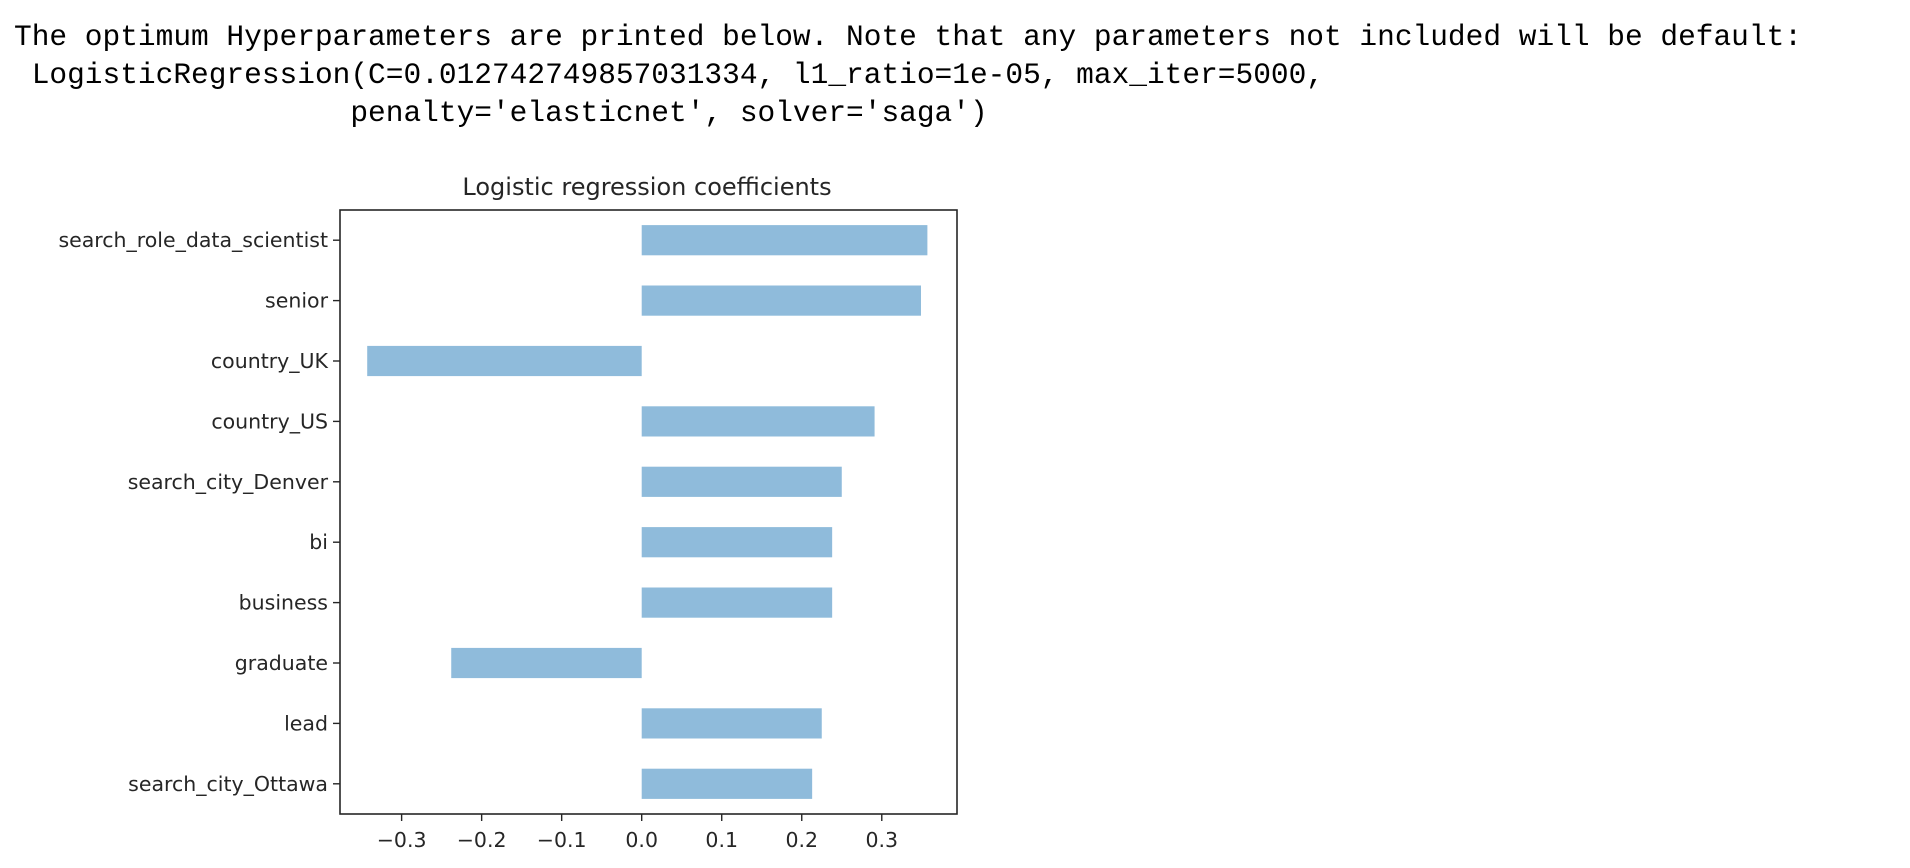 This screenshot has height=868, width=1910. I want to click on bar-country_UK, so click(504, 361).